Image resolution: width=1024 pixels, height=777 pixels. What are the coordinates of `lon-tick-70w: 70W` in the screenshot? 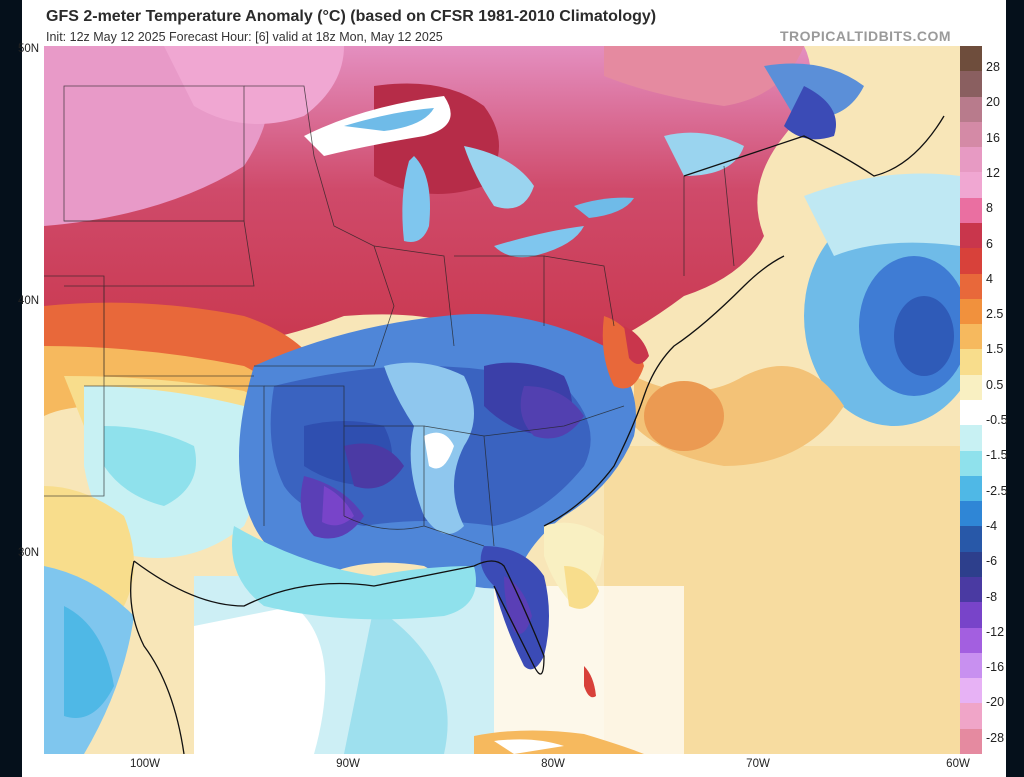 It's located at (758, 764).